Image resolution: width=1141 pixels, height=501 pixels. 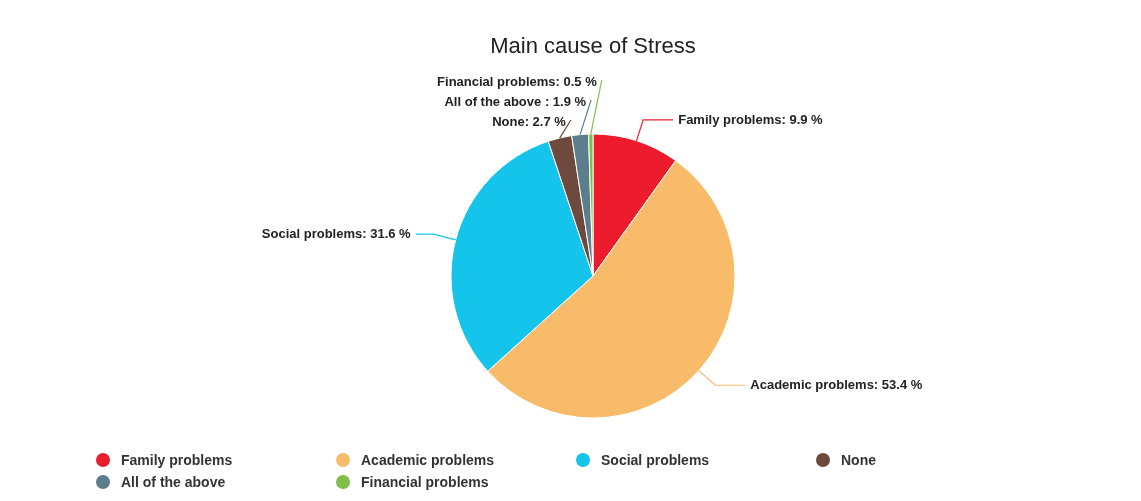 What do you see at coordinates (751, 119) in the screenshot?
I see `data-label: Family problems: 9.9 %` at bounding box center [751, 119].